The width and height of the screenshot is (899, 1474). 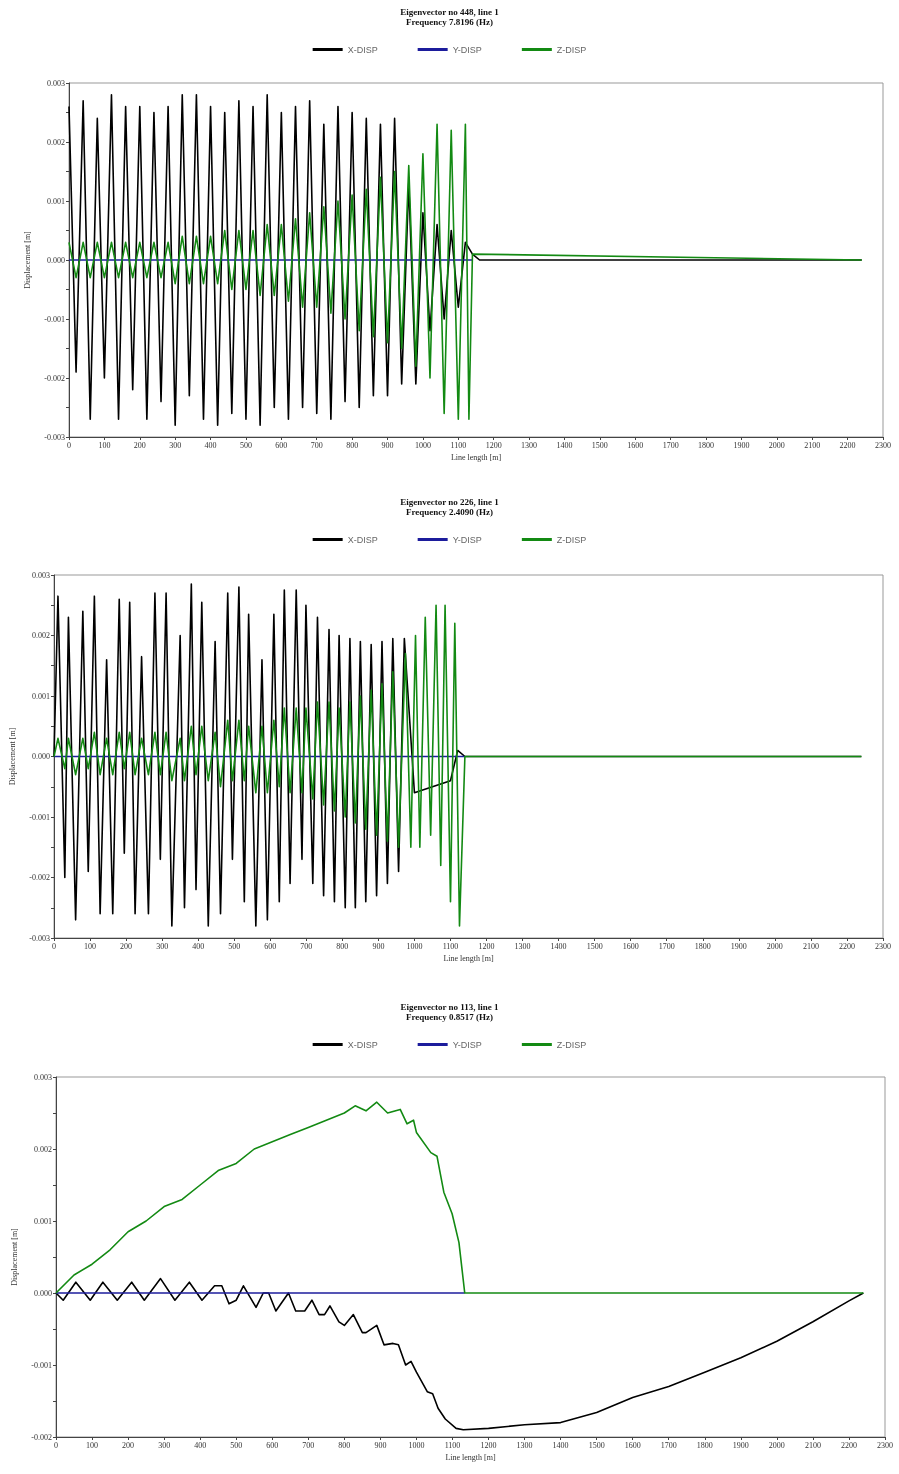 What do you see at coordinates (450, 11) in the screenshot?
I see `chart-title: Eigenvector no 448, line 1` at bounding box center [450, 11].